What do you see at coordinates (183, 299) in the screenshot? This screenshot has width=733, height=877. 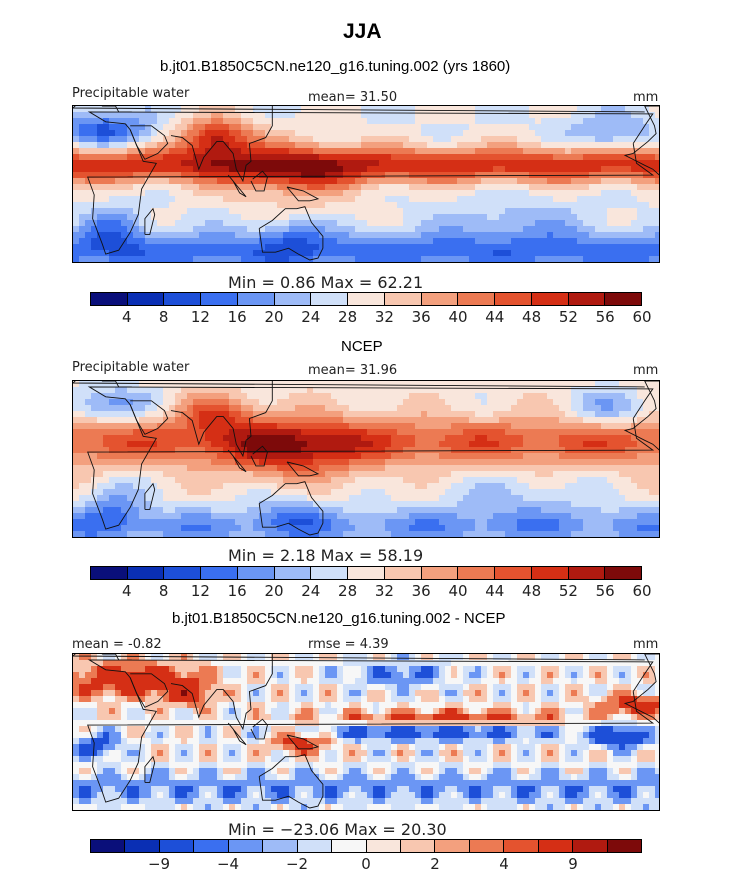 I see `colorbar-swatch` at bounding box center [183, 299].